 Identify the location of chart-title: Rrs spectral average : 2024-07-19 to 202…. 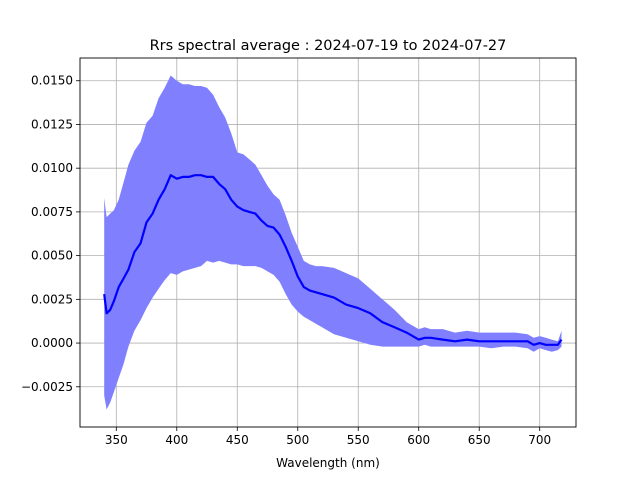
(328, 46).